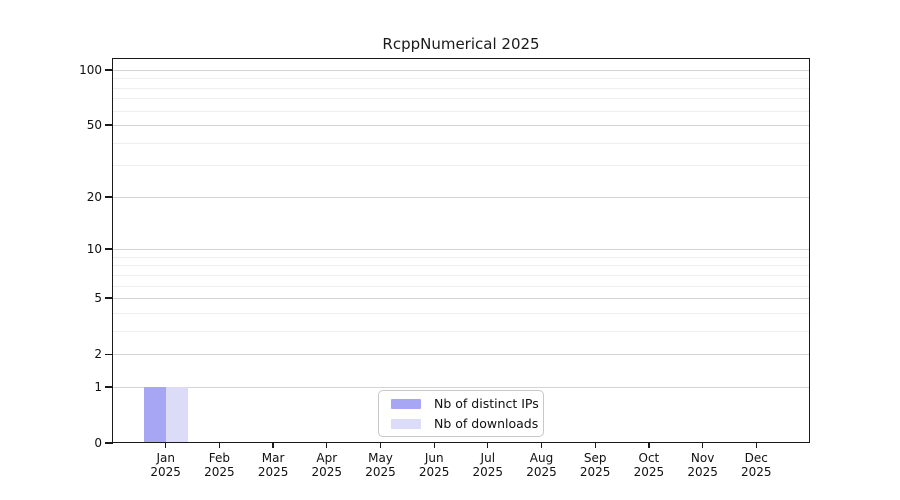 The width and height of the screenshot is (900, 500). What do you see at coordinates (461, 44) in the screenshot?
I see `chart-title: RcppNumerical 2025` at bounding box center [461, 44].